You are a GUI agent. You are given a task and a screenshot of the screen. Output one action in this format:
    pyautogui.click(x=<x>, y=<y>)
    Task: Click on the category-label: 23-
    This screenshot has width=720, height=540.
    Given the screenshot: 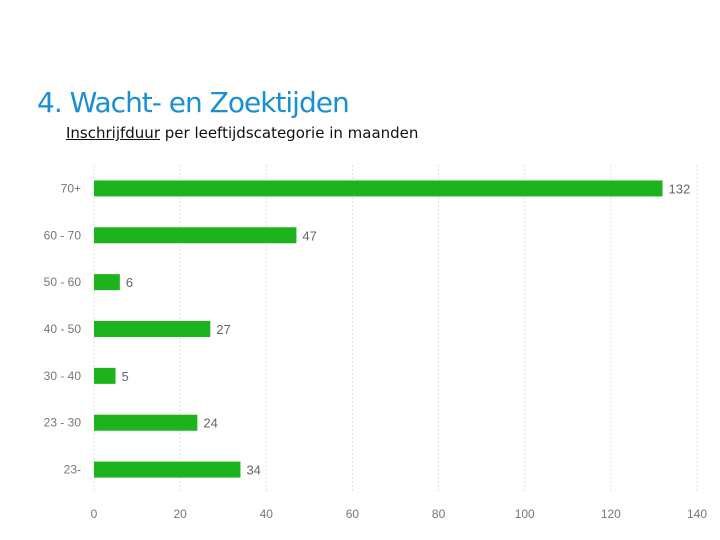 What is the action you would take?
    pyautogui.click(x=72, y=470)
    